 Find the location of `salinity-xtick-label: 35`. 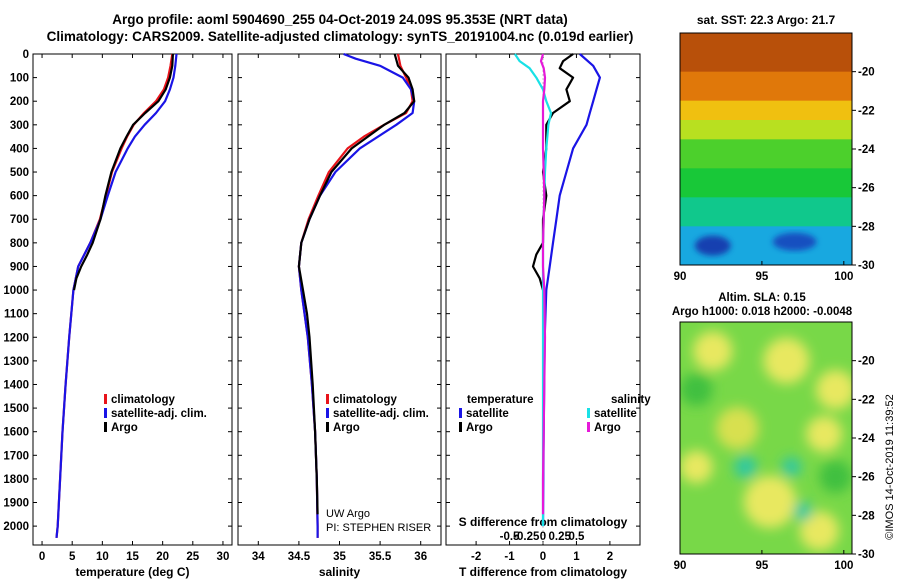

salinity-xtick-label: 35 is located at coordinates (339, 557).